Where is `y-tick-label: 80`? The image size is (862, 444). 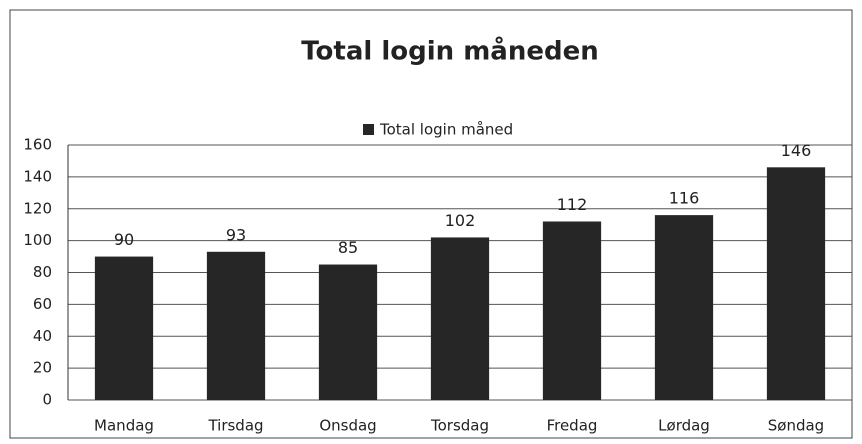
y-tick-label: 80 is located at coordinates (42, 272).